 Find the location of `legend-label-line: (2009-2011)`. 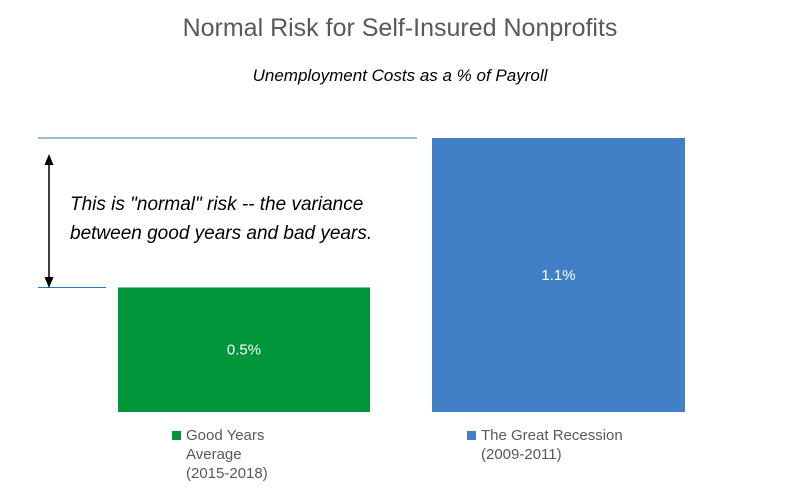

legend-label-line: (2009-2011) is located at coordinates (521, 454).